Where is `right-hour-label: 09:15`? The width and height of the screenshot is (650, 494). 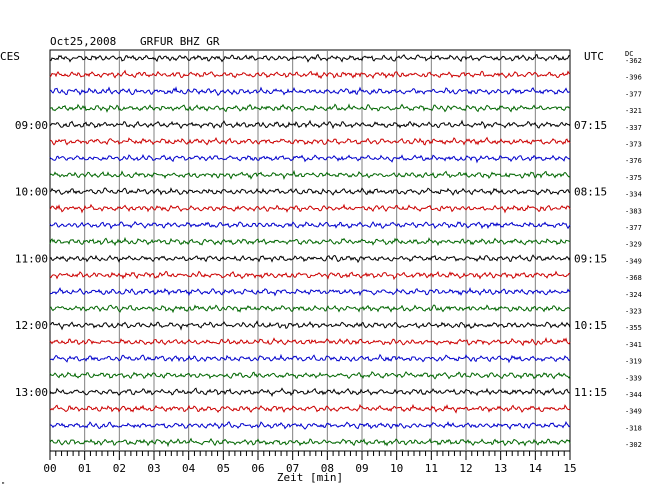 right-hour-label: 09:15 is located at coordinates (590, 258).